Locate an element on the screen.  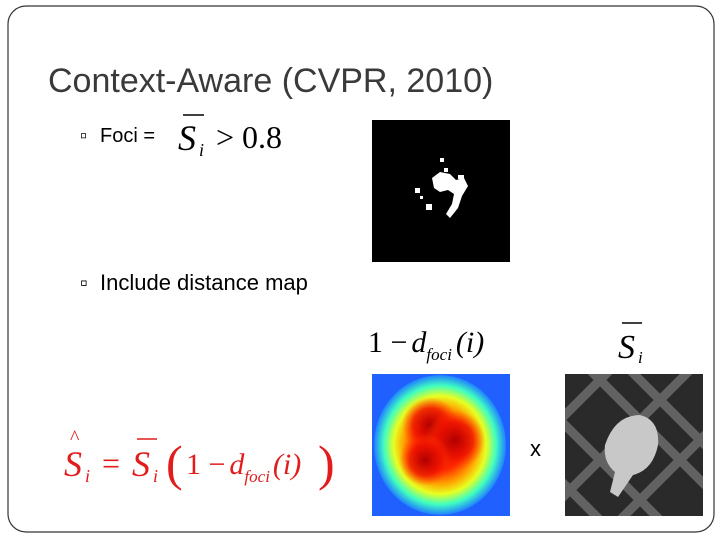
operator: x is located at coordinates (535, 448).